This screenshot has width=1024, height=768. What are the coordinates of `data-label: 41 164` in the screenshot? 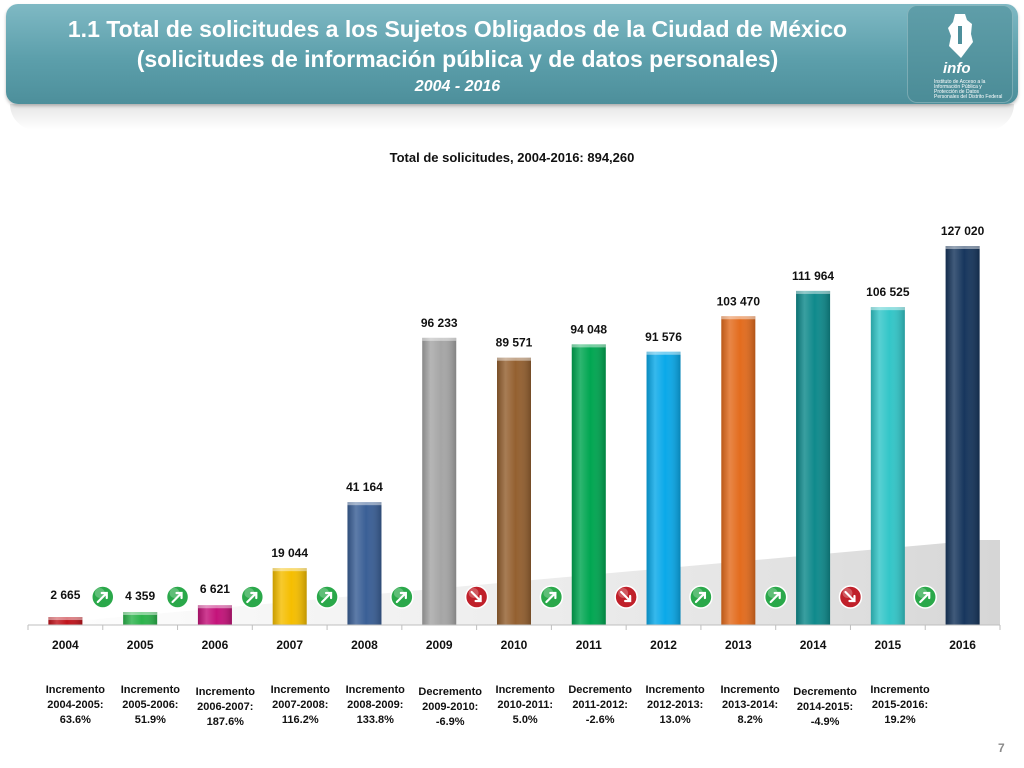 It's located at (364, 487).